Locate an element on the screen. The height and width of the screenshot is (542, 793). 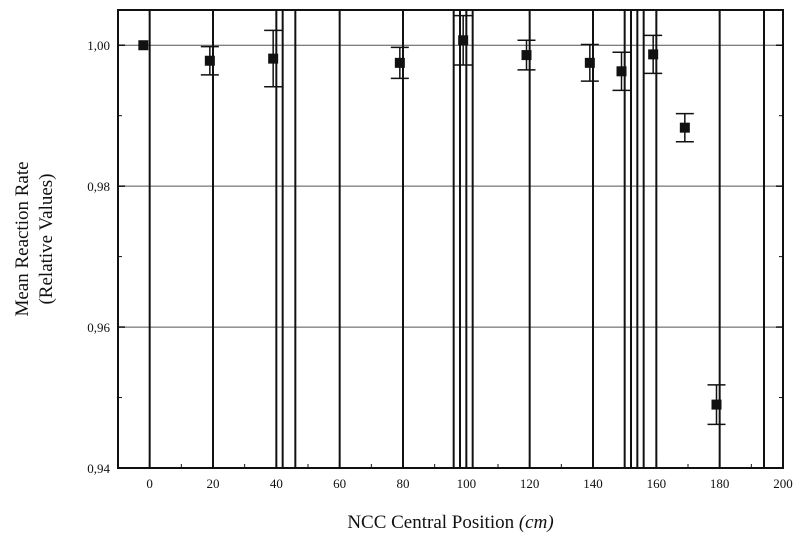
x-tick-label: 80 is located at coordinates (403, 483).